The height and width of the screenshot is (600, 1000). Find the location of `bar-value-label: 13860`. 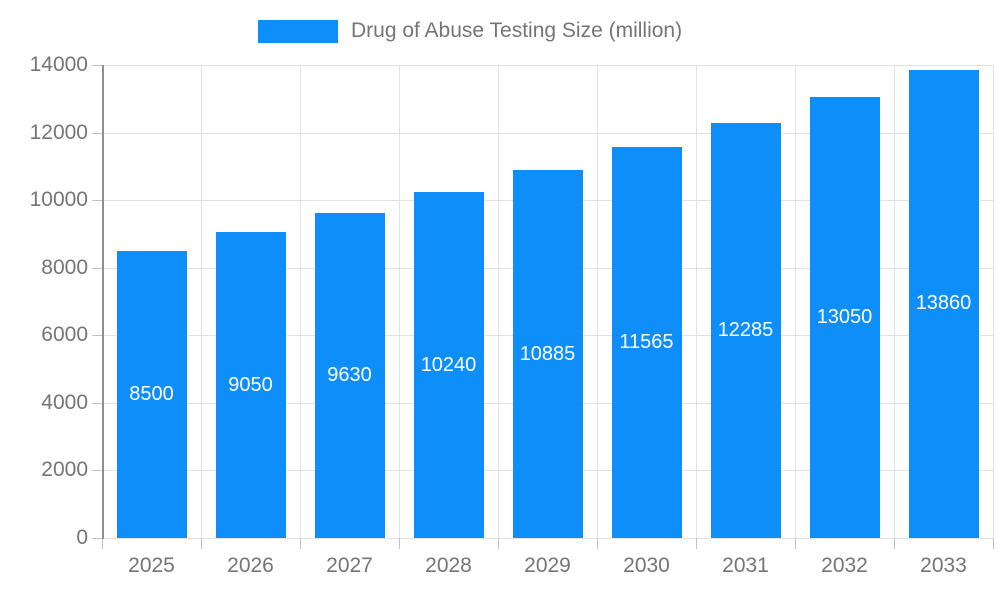

bar-value-label: 13860 is located at coordinates (943, 303).